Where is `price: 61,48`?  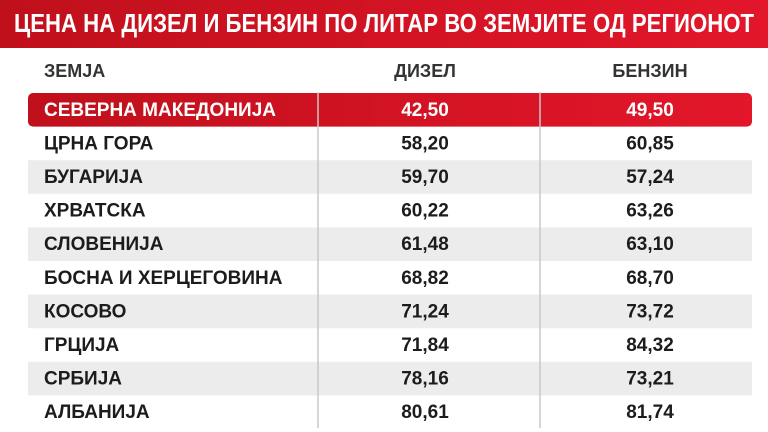
price: 61,48 is located at coordinates (425, 244).